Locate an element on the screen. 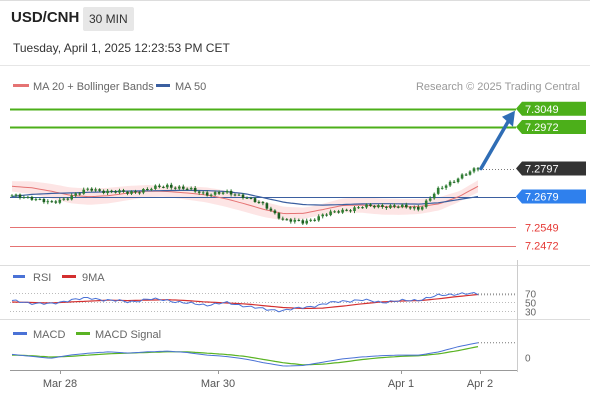 This screenshot has width=590, height=400. rsi-line is located at coordinates (245, 302).